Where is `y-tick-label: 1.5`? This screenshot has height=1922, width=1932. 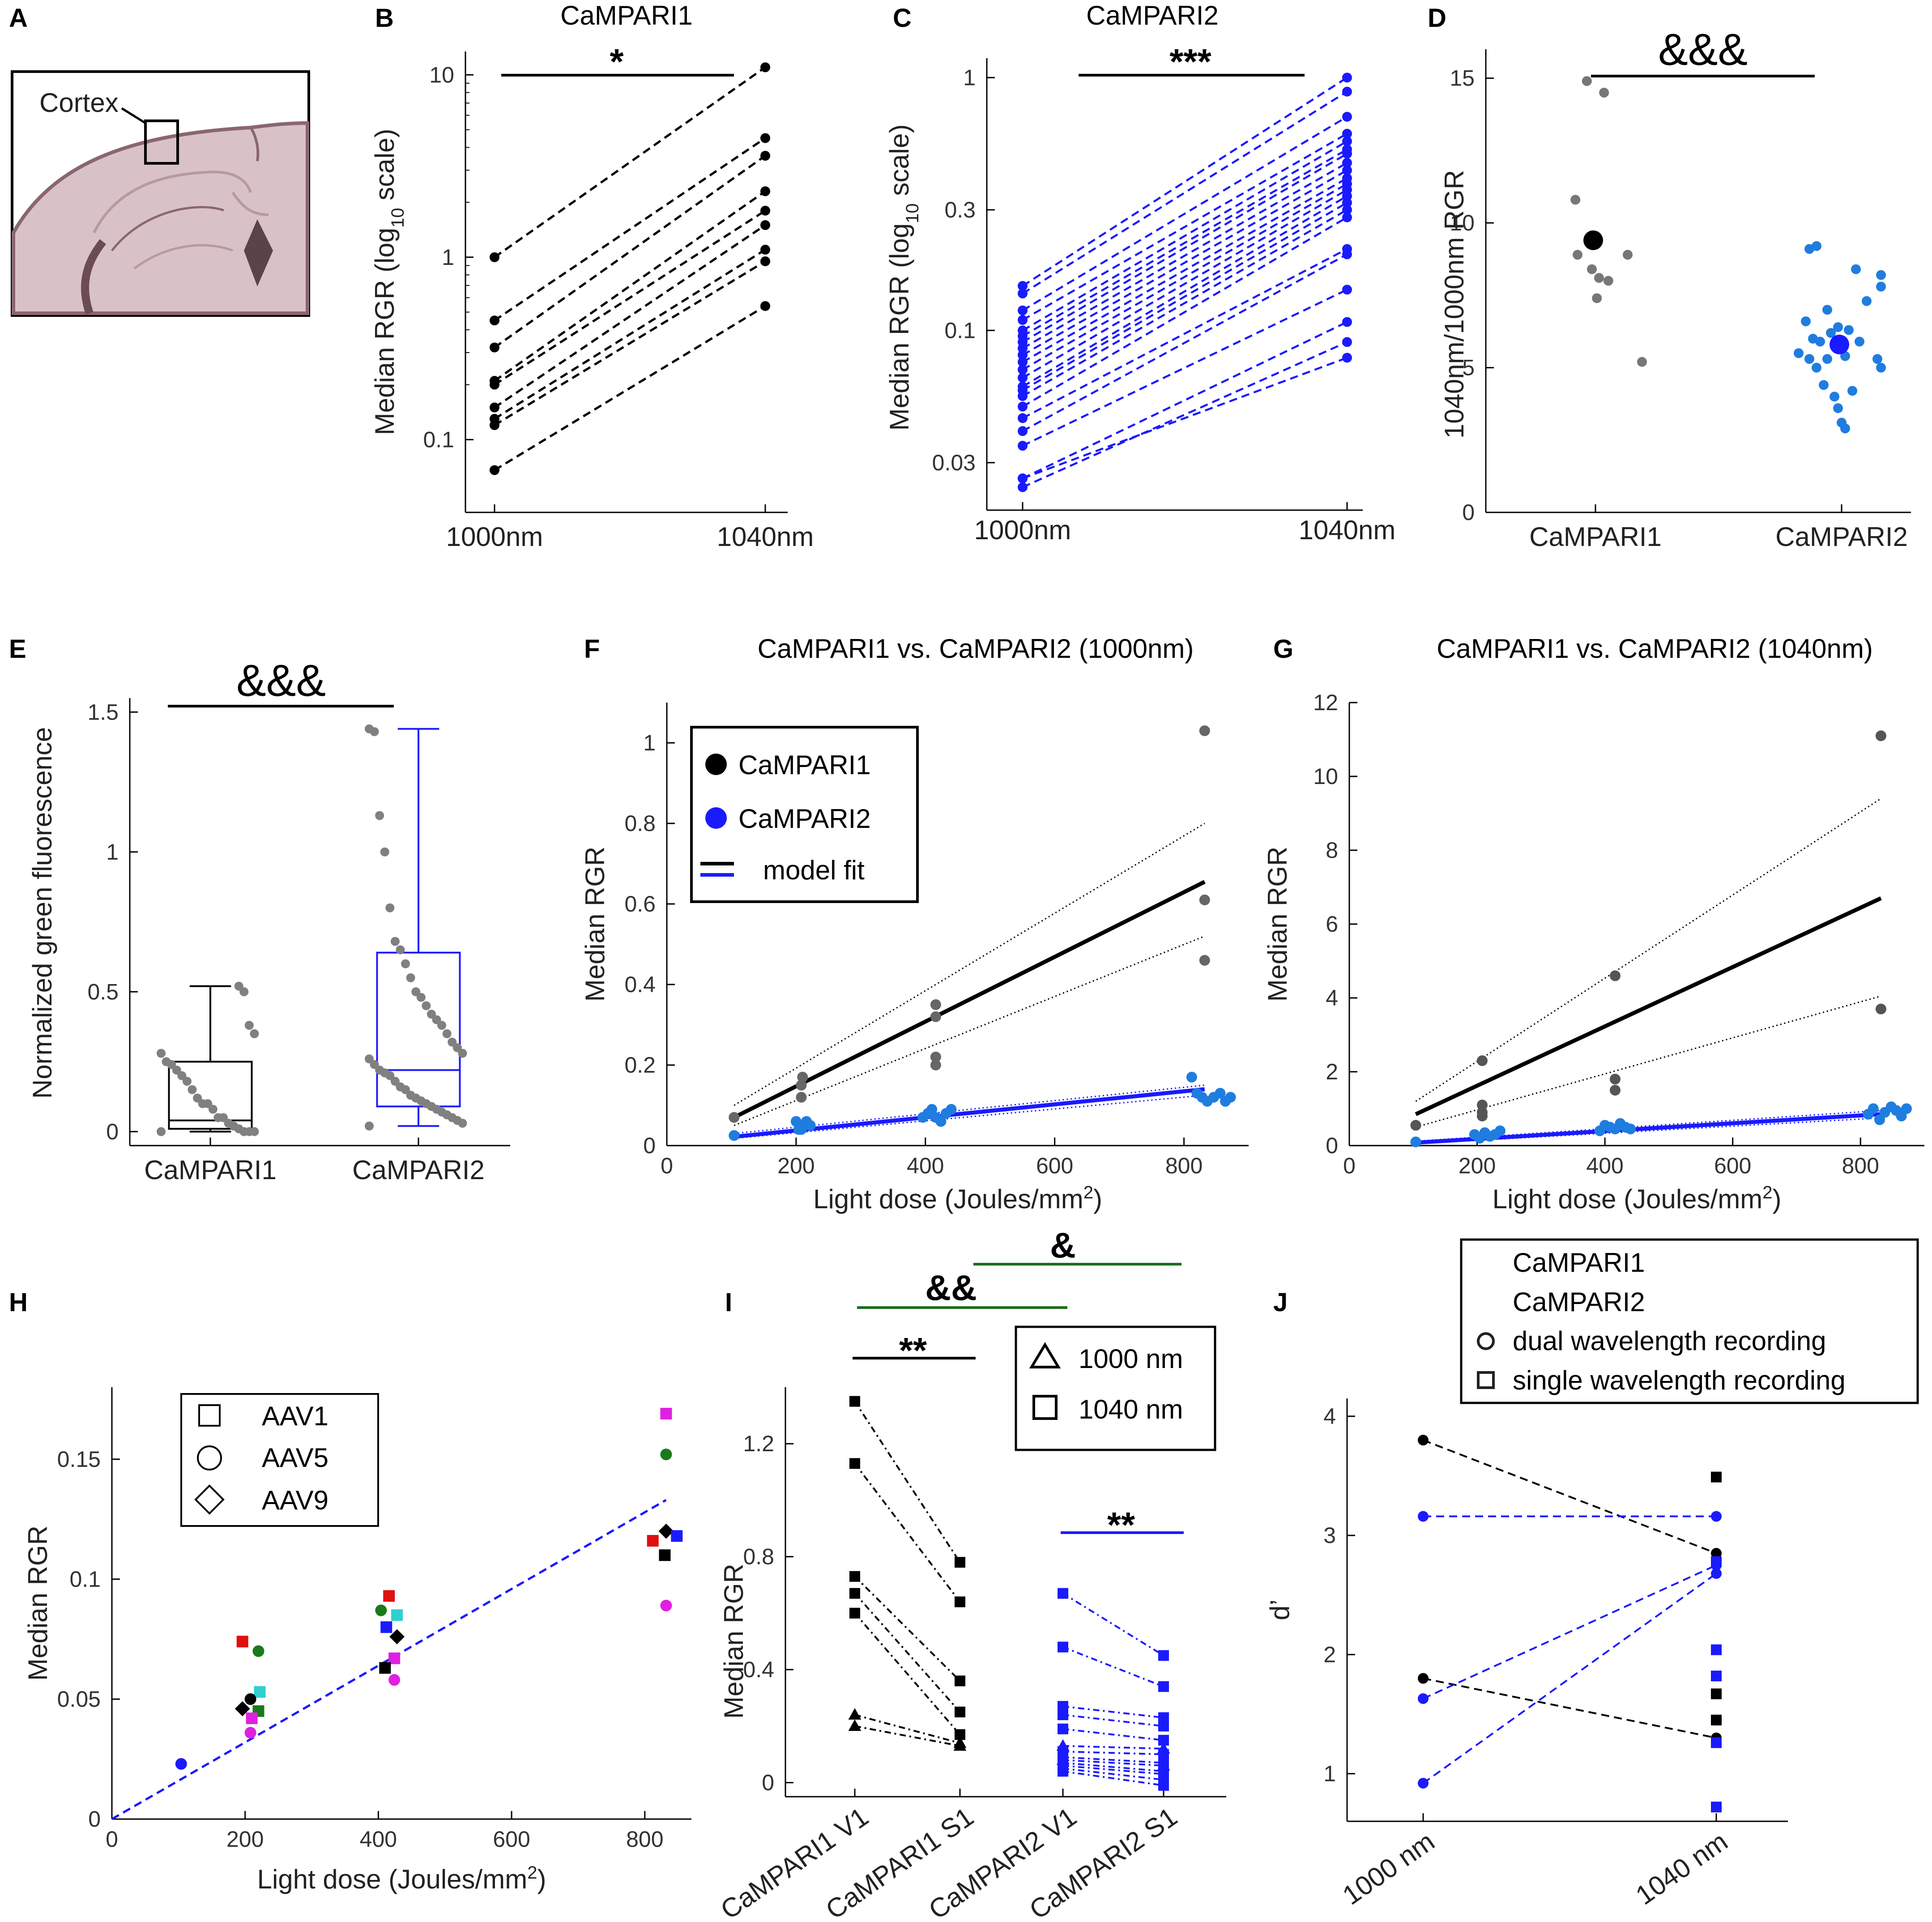
y-tick-label: 1.5 is located at coordinates (103, 712).